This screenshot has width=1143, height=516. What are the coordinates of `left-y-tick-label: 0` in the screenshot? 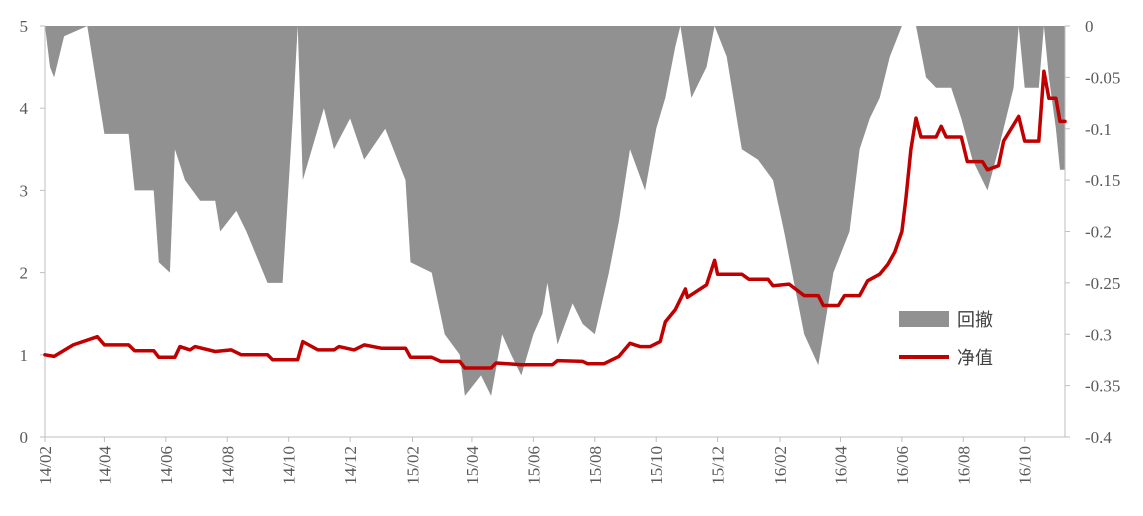 It's located at (24, 437).